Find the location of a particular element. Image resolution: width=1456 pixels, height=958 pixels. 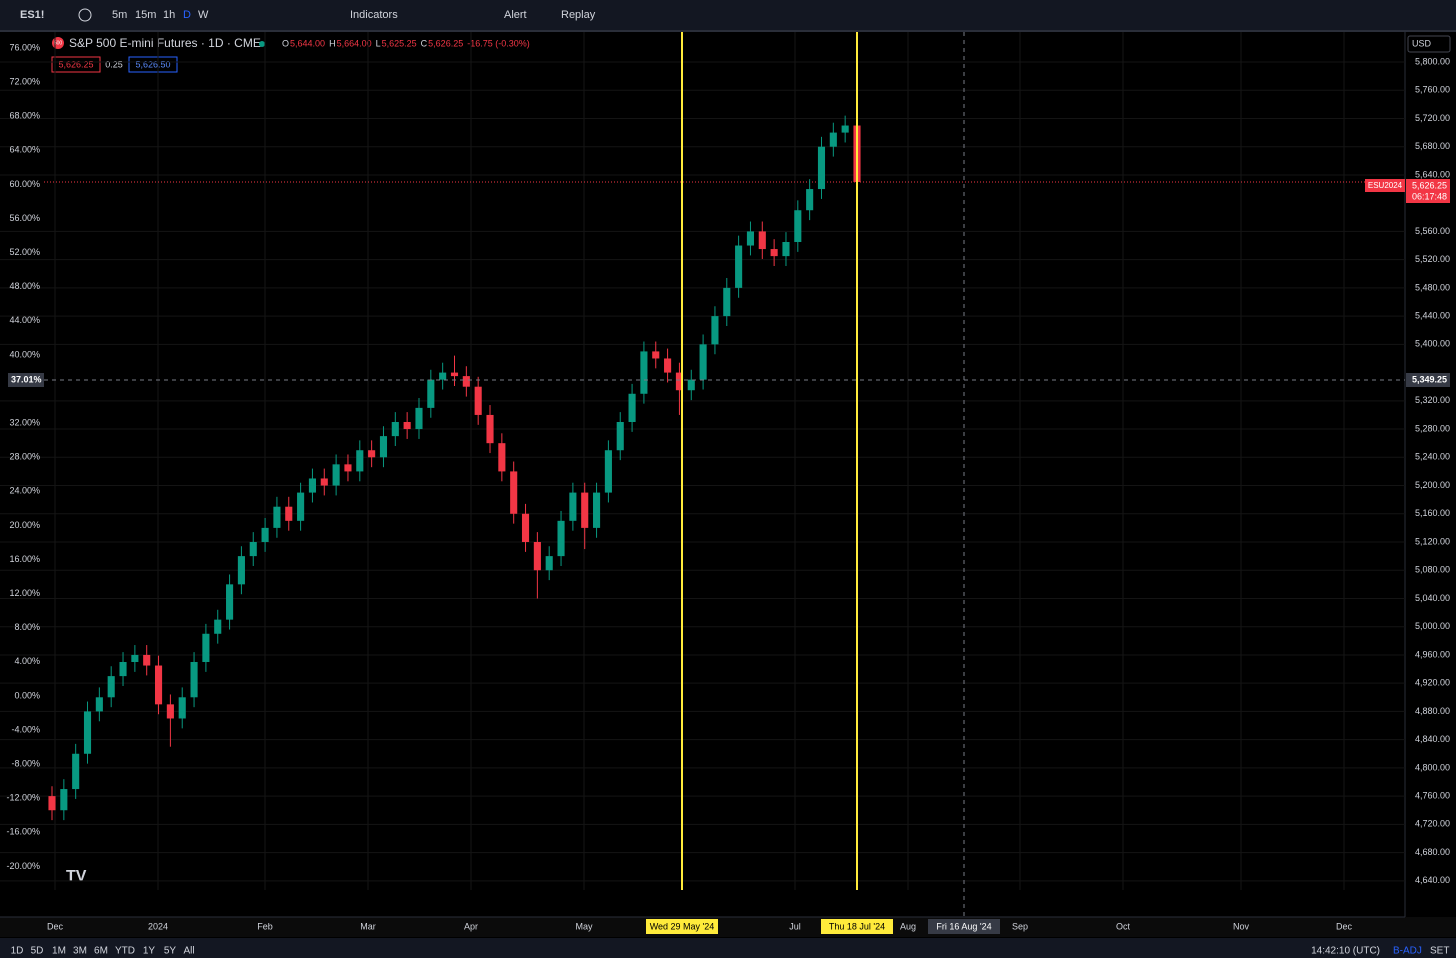

y2-tick-label: 20.00% is located at coordinates (24, 525).